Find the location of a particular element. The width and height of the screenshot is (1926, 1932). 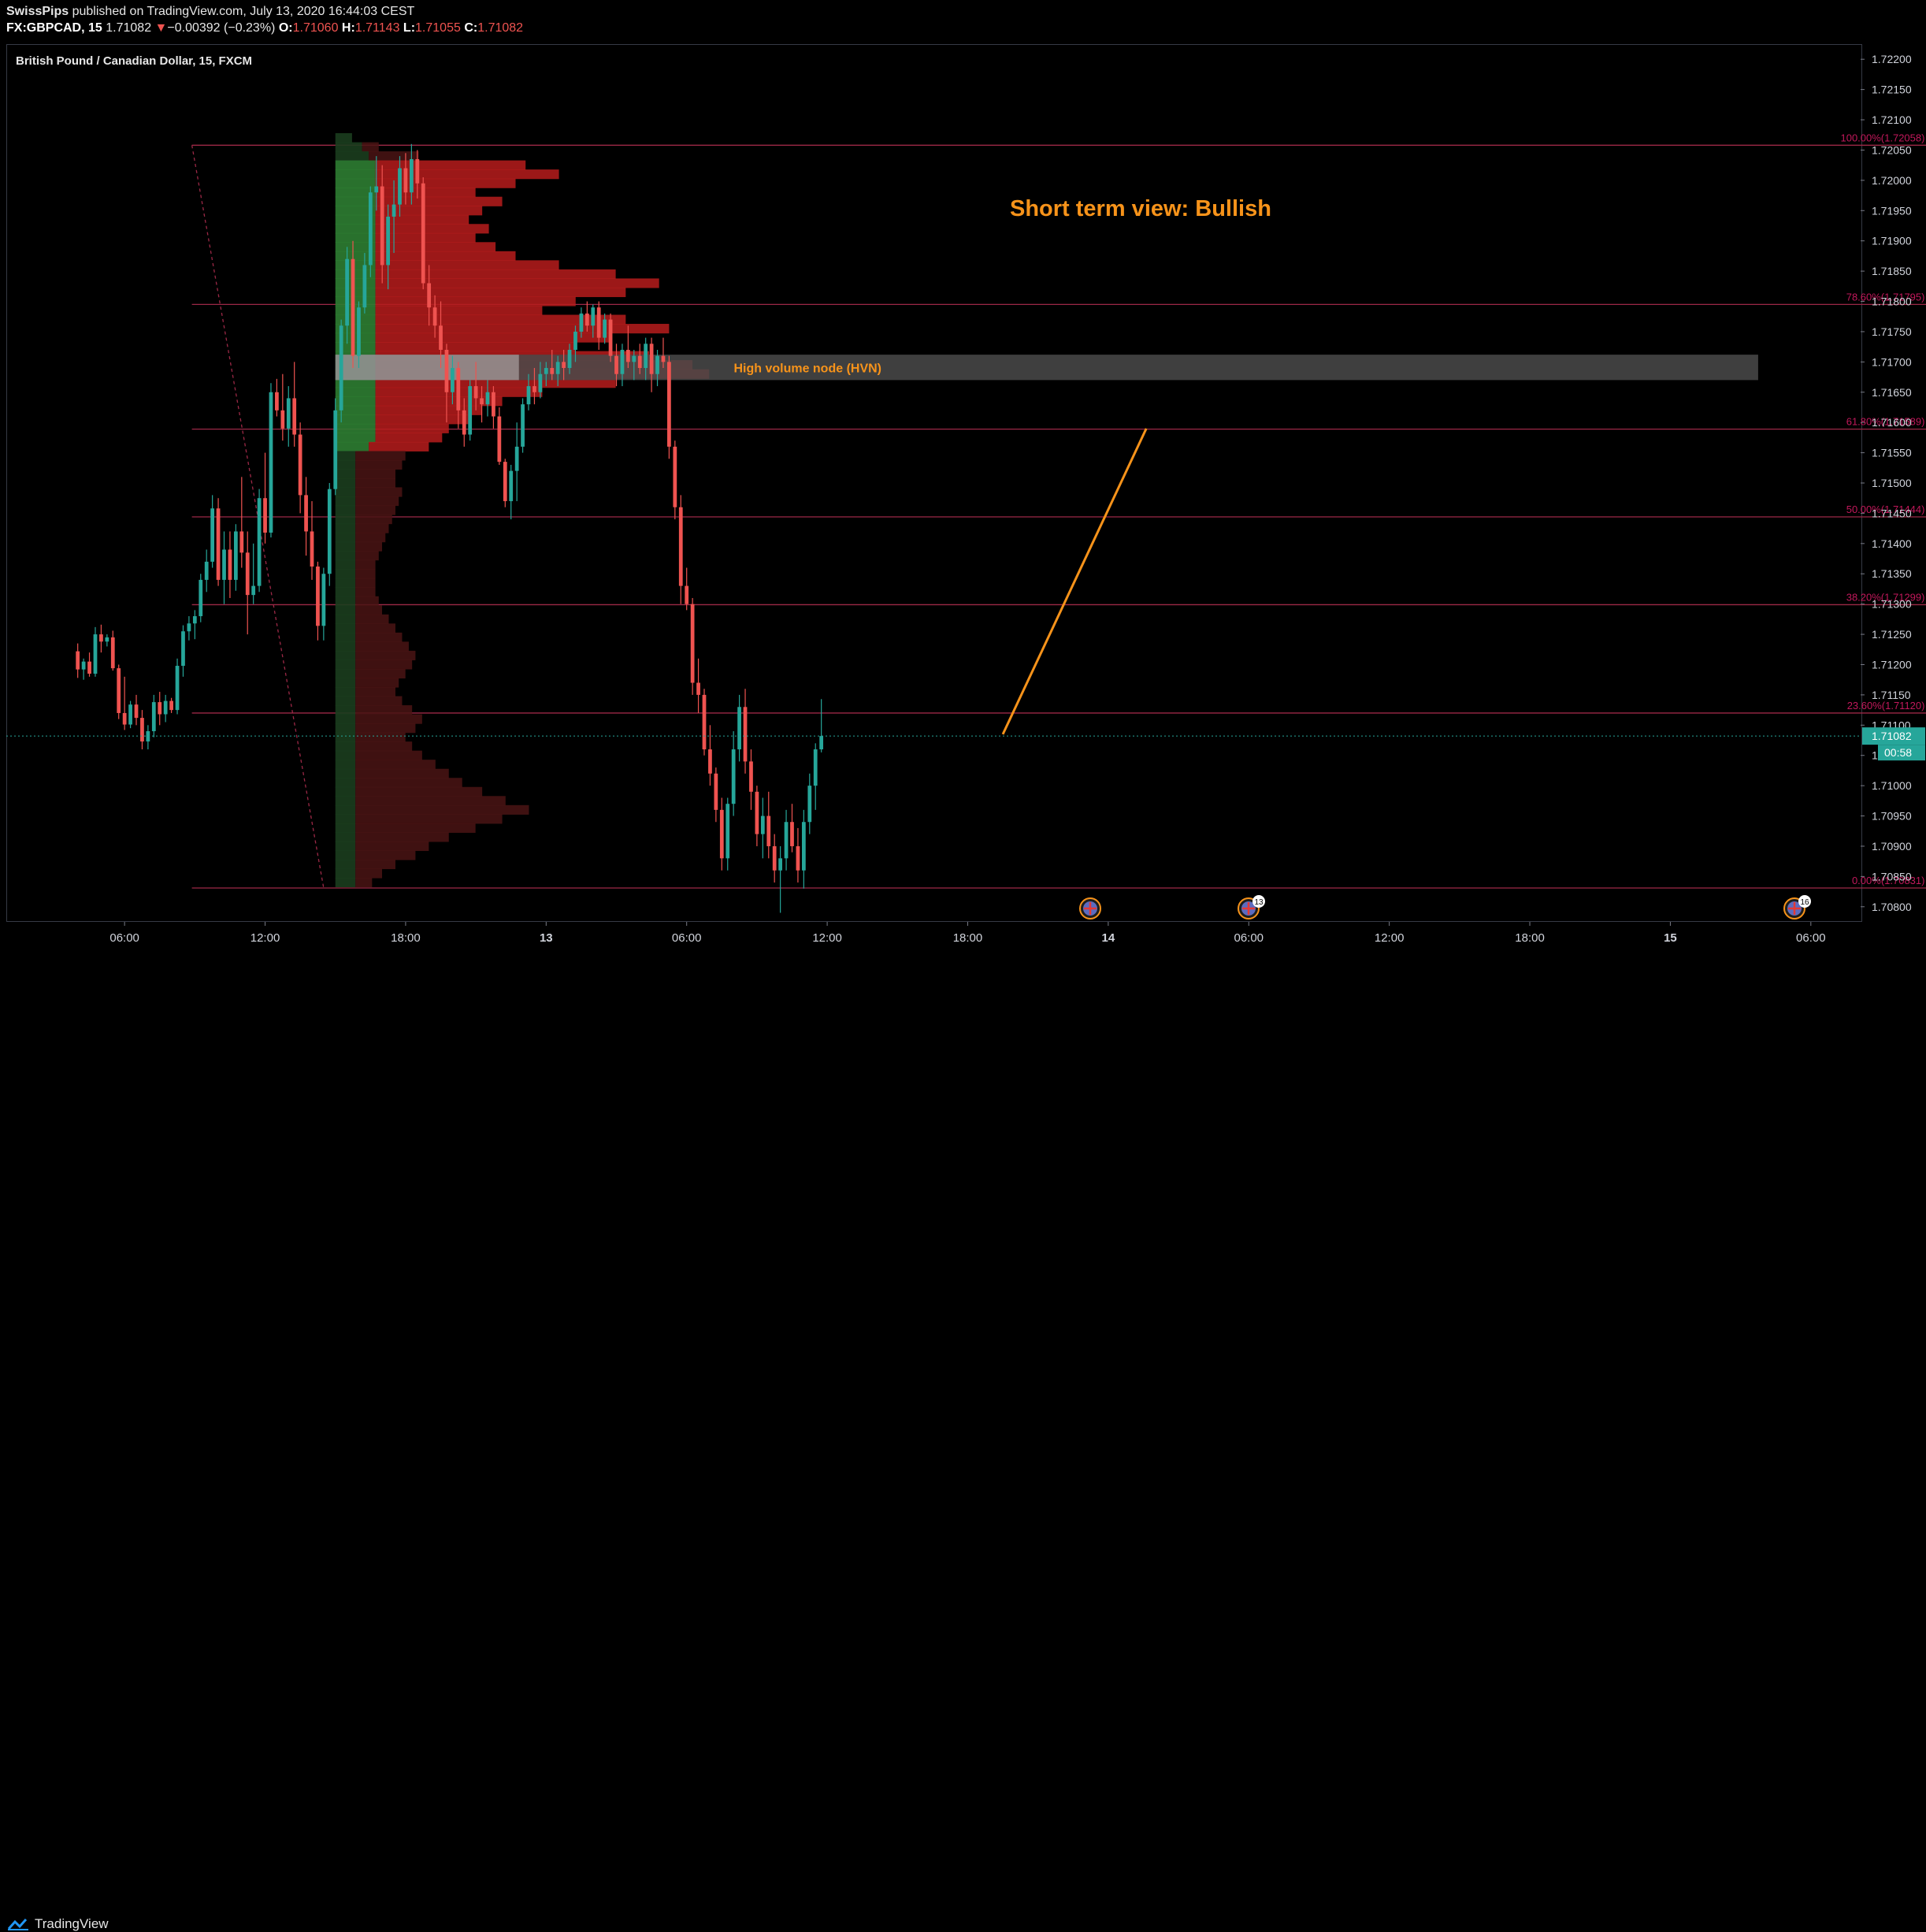

price-tick-label: 1.71500 is located at coordinates (1892, 483).